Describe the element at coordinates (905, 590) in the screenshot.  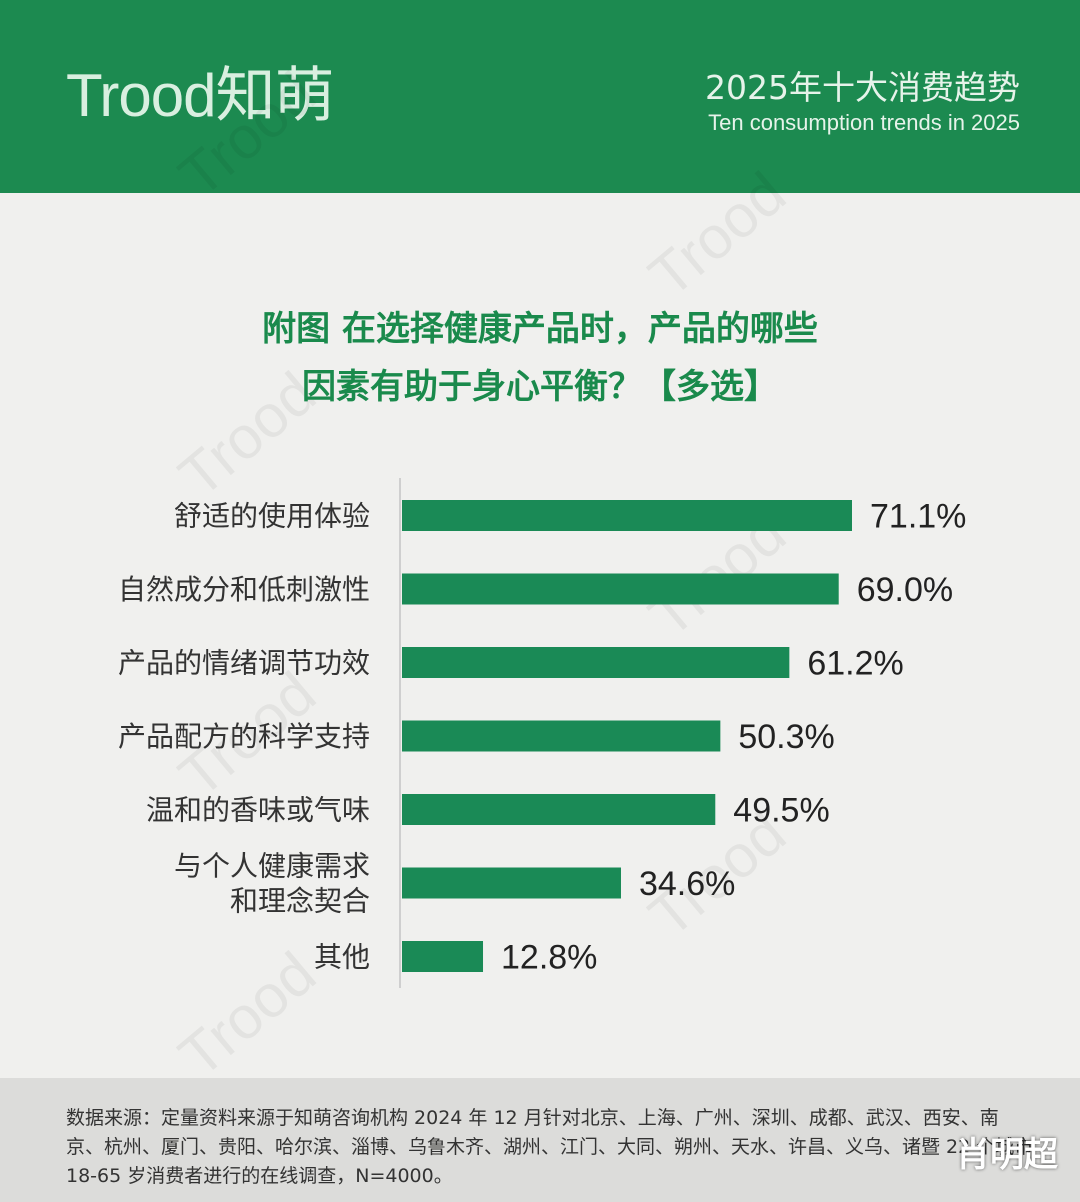
I see `data-label: 69.0%` at that location.